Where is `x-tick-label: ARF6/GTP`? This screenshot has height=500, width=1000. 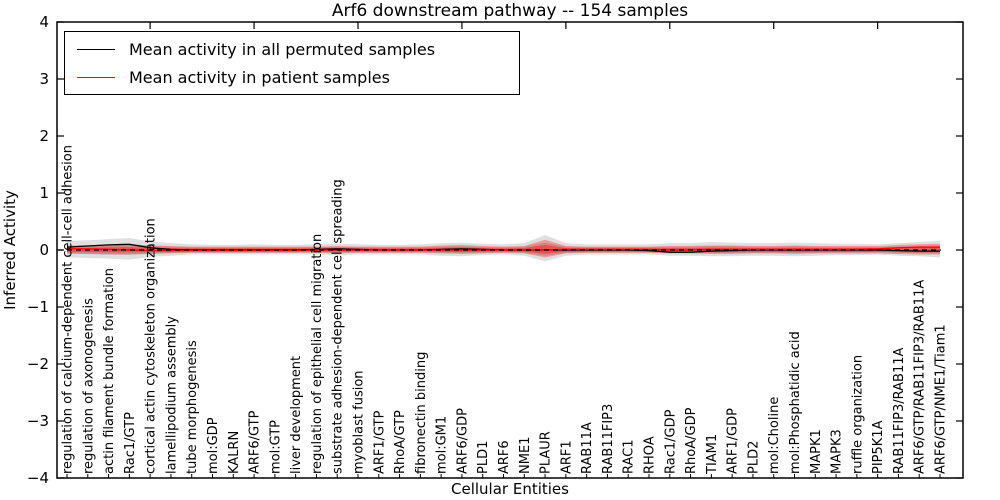 x-tick-label: ARF6/GTP is located at coordinates (255, 442).